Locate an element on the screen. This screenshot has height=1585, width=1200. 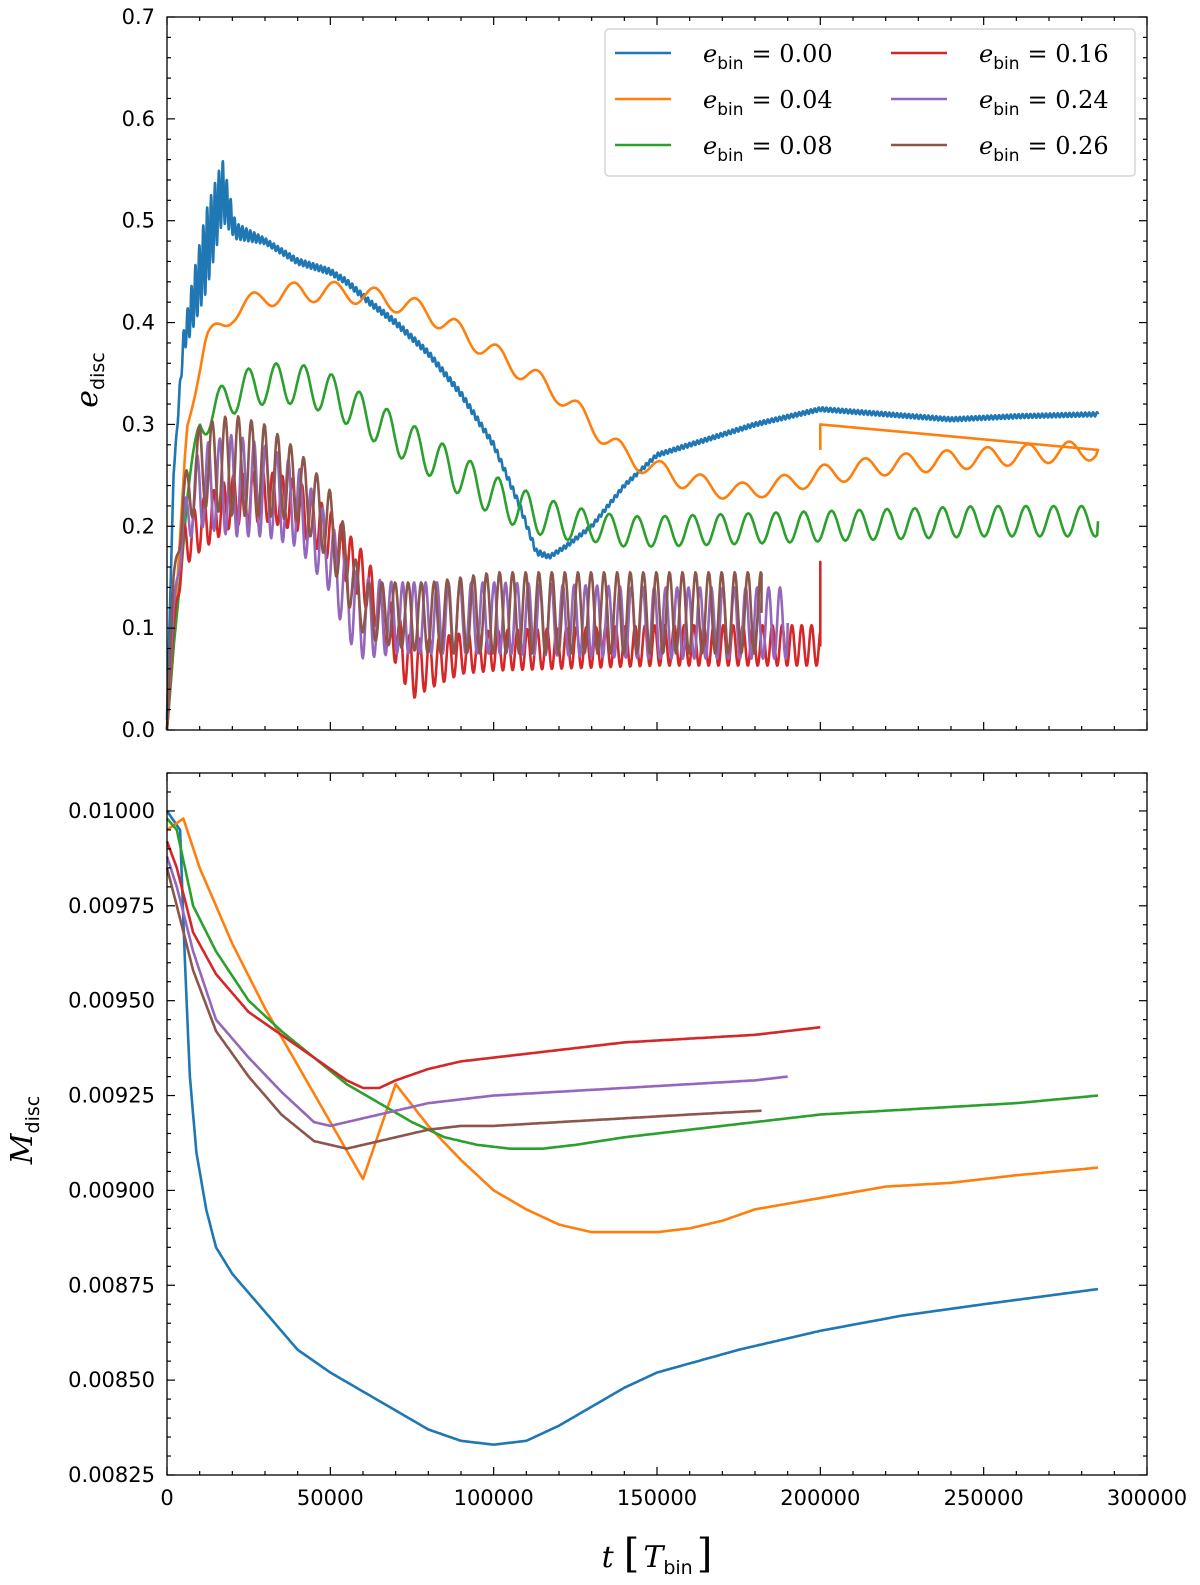
top-ylabel: edisc is located at coordinates (89, 379).